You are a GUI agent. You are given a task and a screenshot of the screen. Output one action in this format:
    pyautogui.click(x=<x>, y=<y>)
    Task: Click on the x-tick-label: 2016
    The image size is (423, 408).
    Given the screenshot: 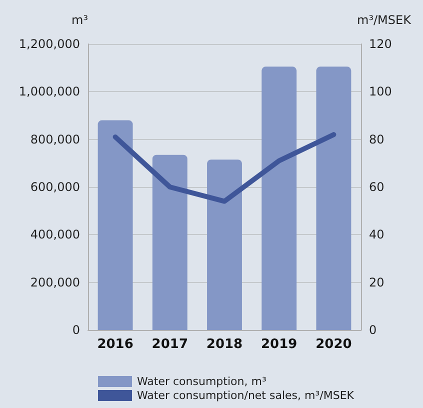 What is the action you would take?
    pyautogui.click(x=115, y=344)
    